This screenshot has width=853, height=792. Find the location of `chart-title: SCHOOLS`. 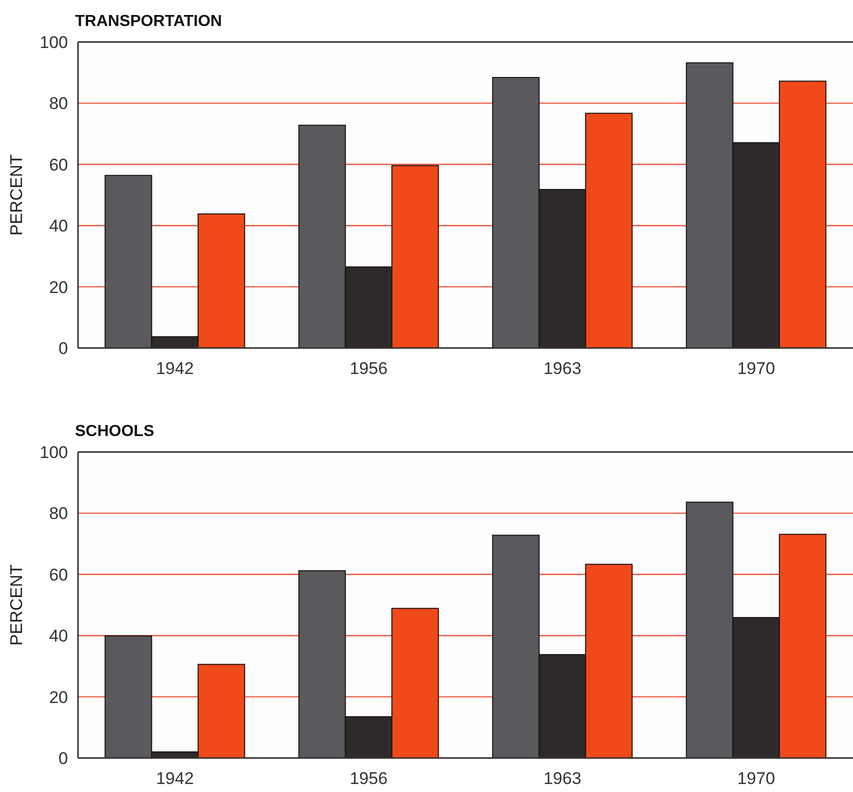

chart-title: SCHOOLS is located at coordinates (114, 431).